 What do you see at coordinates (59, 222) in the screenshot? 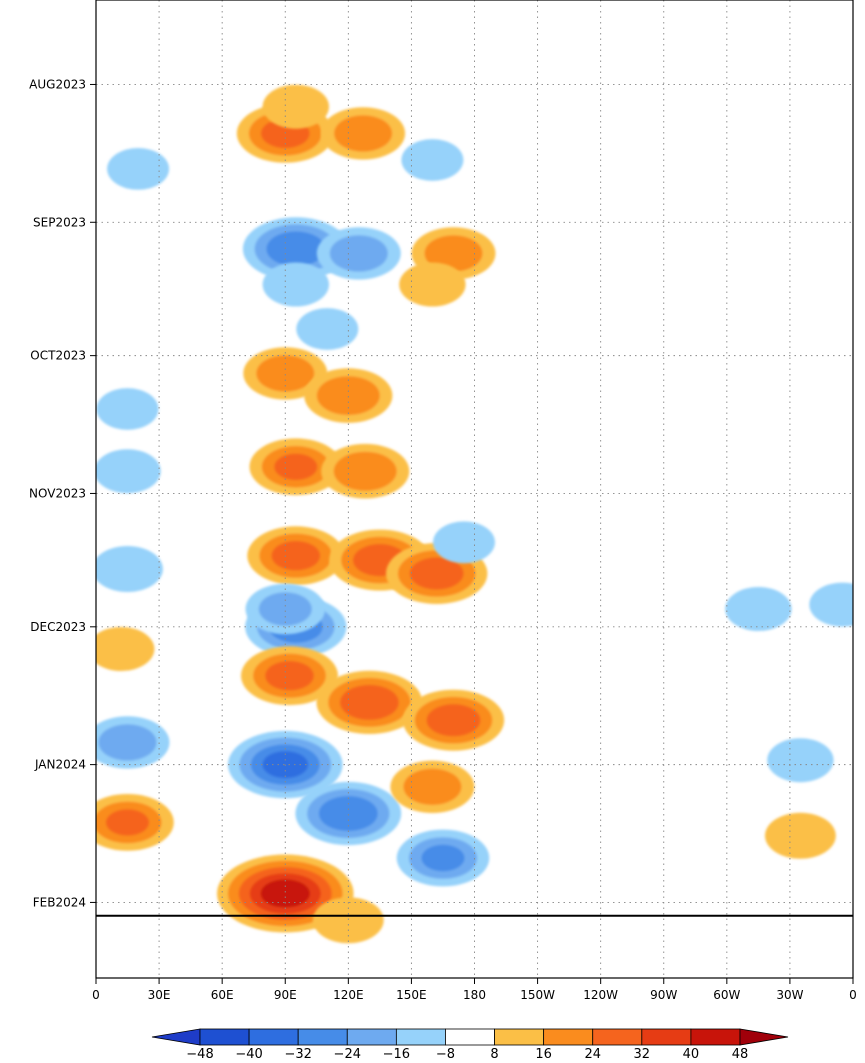
I see `y-tick-label: SEP2023` at bounding box center [59, 222].